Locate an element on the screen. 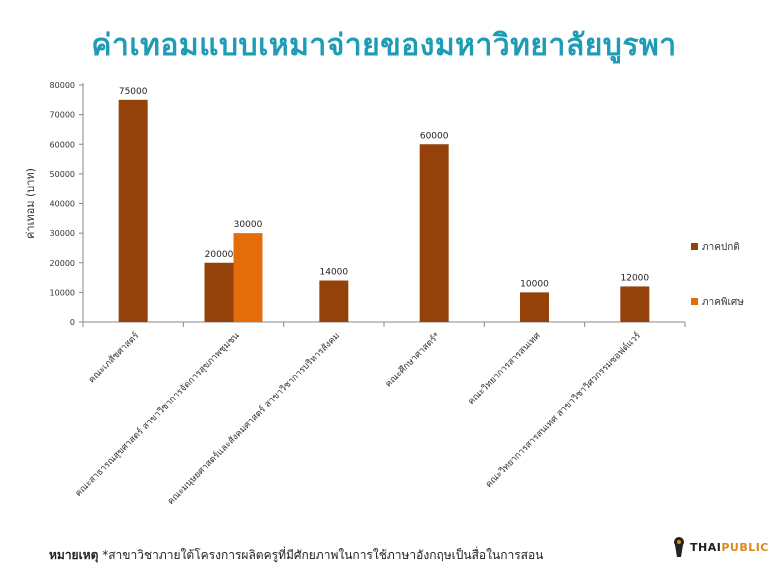 This screenshot has width=768, height=576. chart-title: ค่าเทอมแบบเหมาจ่ายของมหาวิทยาลัยบูรพา is located at coordinates (384, 45).